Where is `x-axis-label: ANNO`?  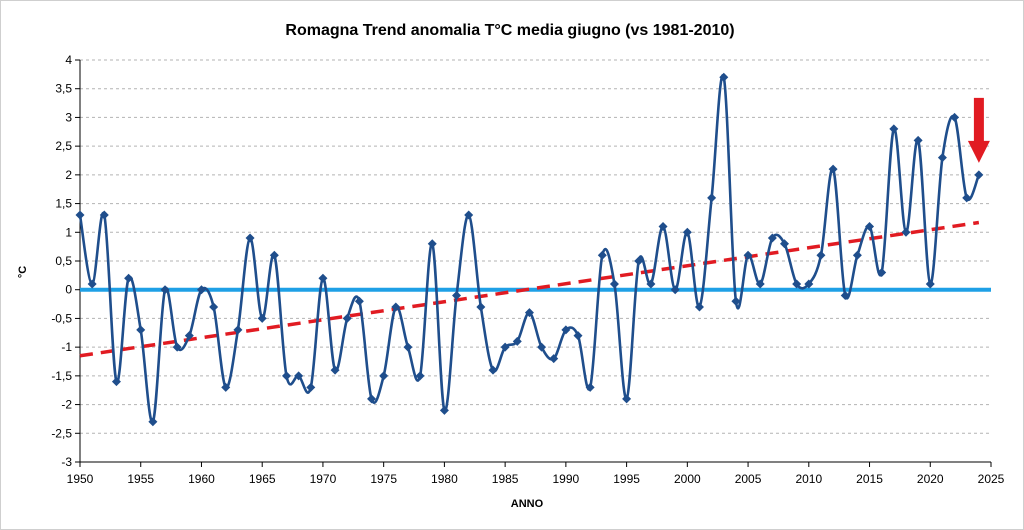
x-axis-label: ANNO is located at coordinates (527, 504).